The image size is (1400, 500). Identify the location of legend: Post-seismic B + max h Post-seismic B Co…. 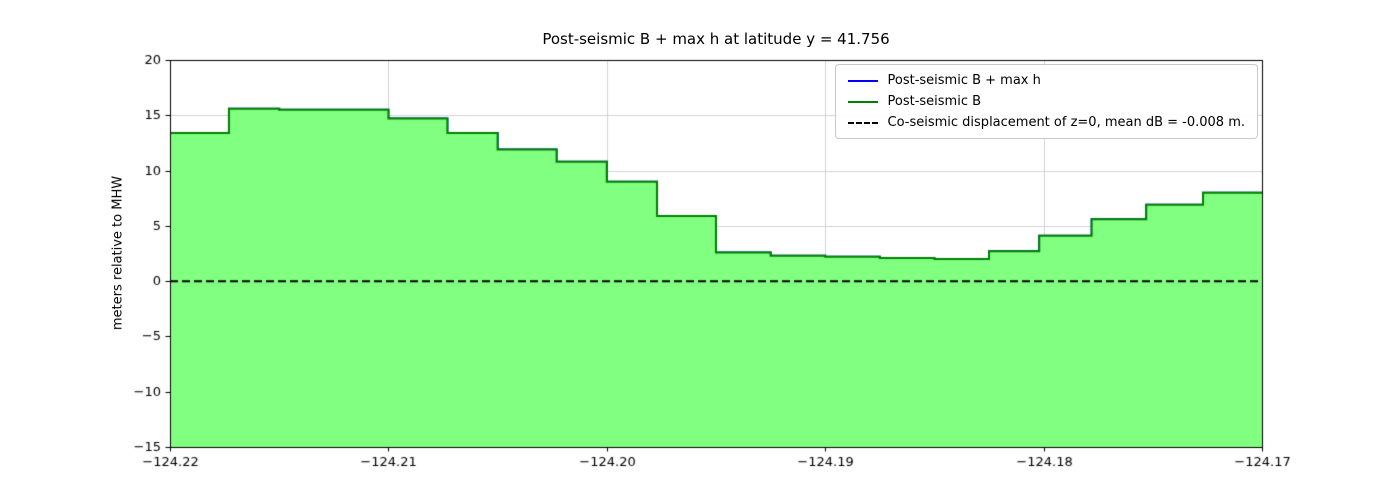
(1046, 101).